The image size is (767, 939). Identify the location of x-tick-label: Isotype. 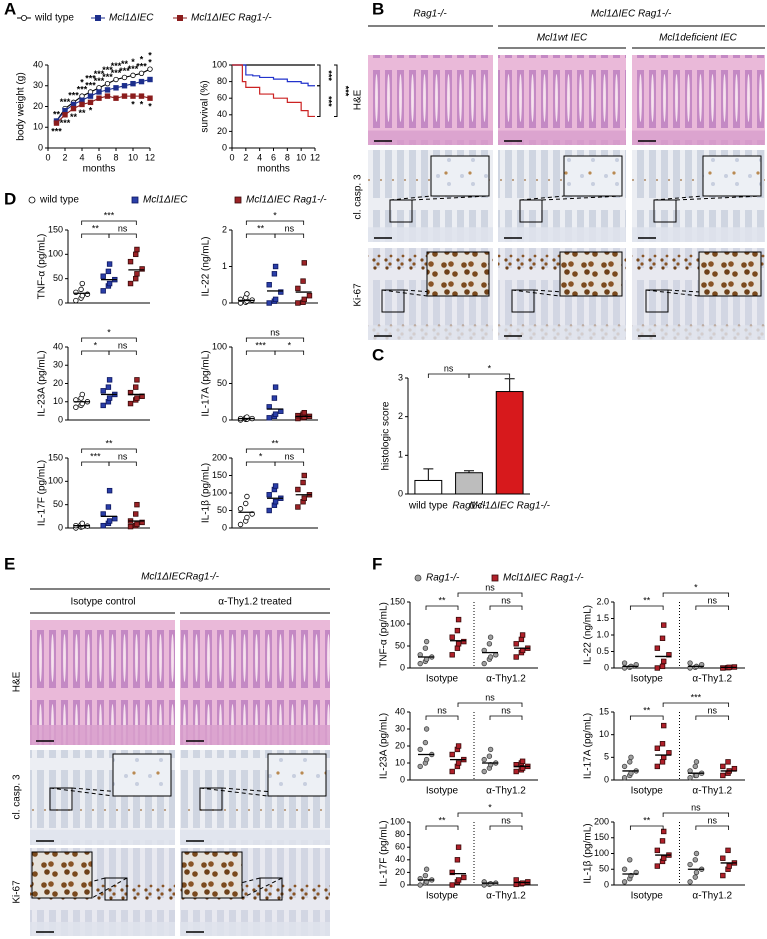
(647, 679).